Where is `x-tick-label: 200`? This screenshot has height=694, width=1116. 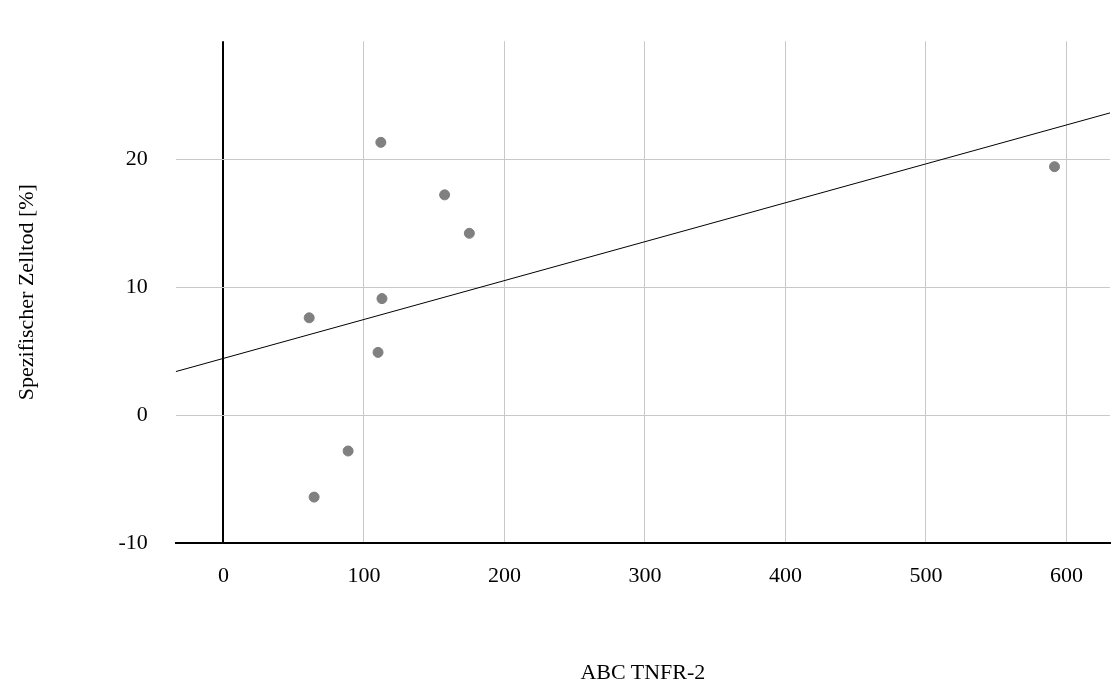
x-tick-label: 200 is located at coordinates (504, 575).